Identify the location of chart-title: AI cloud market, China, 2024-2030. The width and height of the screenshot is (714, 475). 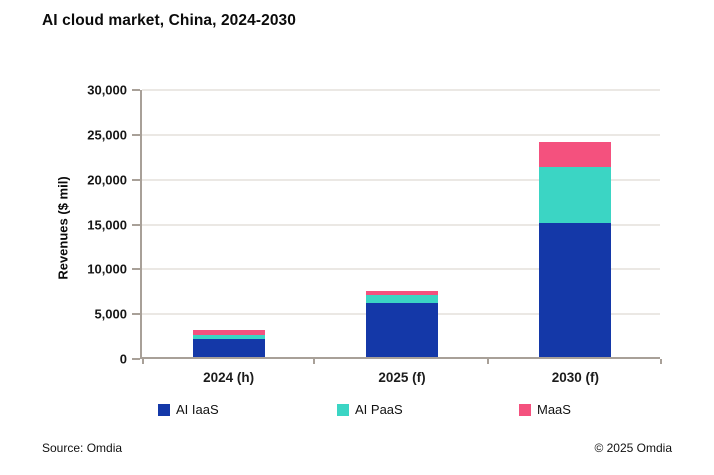
(169, 20).